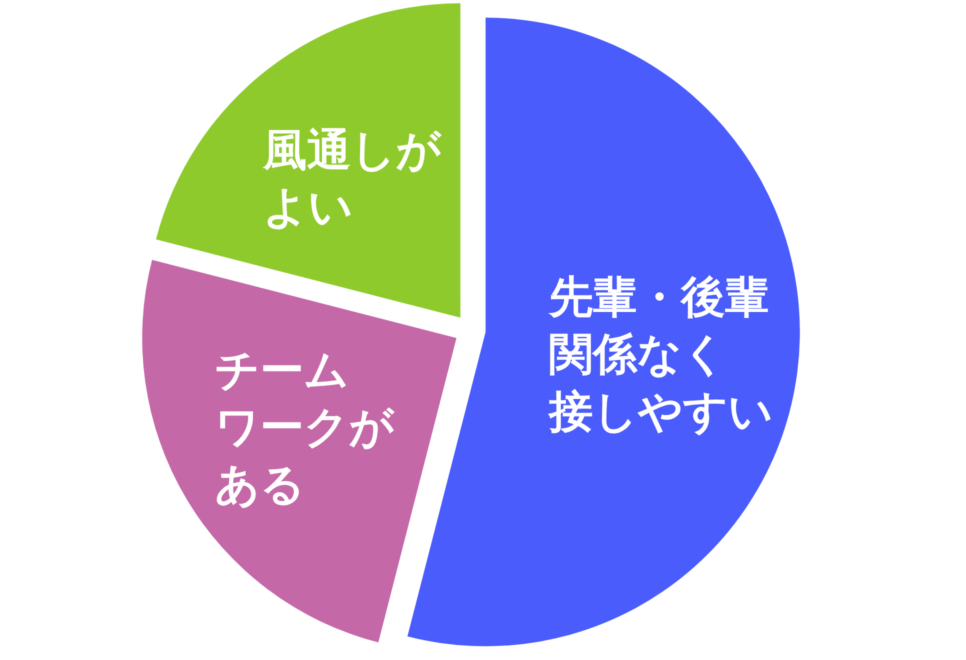 This screenshot has height=660, width=966. I want to click on slice-label: 風通しがよい, so click(352, 179).